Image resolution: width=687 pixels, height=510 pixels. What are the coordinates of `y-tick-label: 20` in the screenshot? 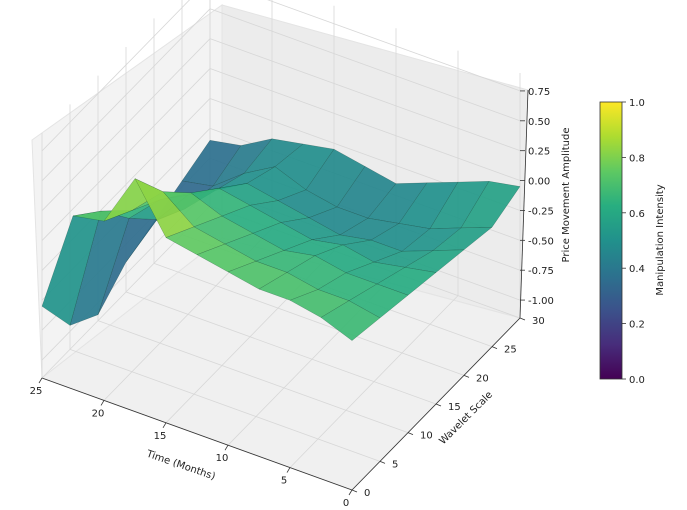 It's located at (482, 378).